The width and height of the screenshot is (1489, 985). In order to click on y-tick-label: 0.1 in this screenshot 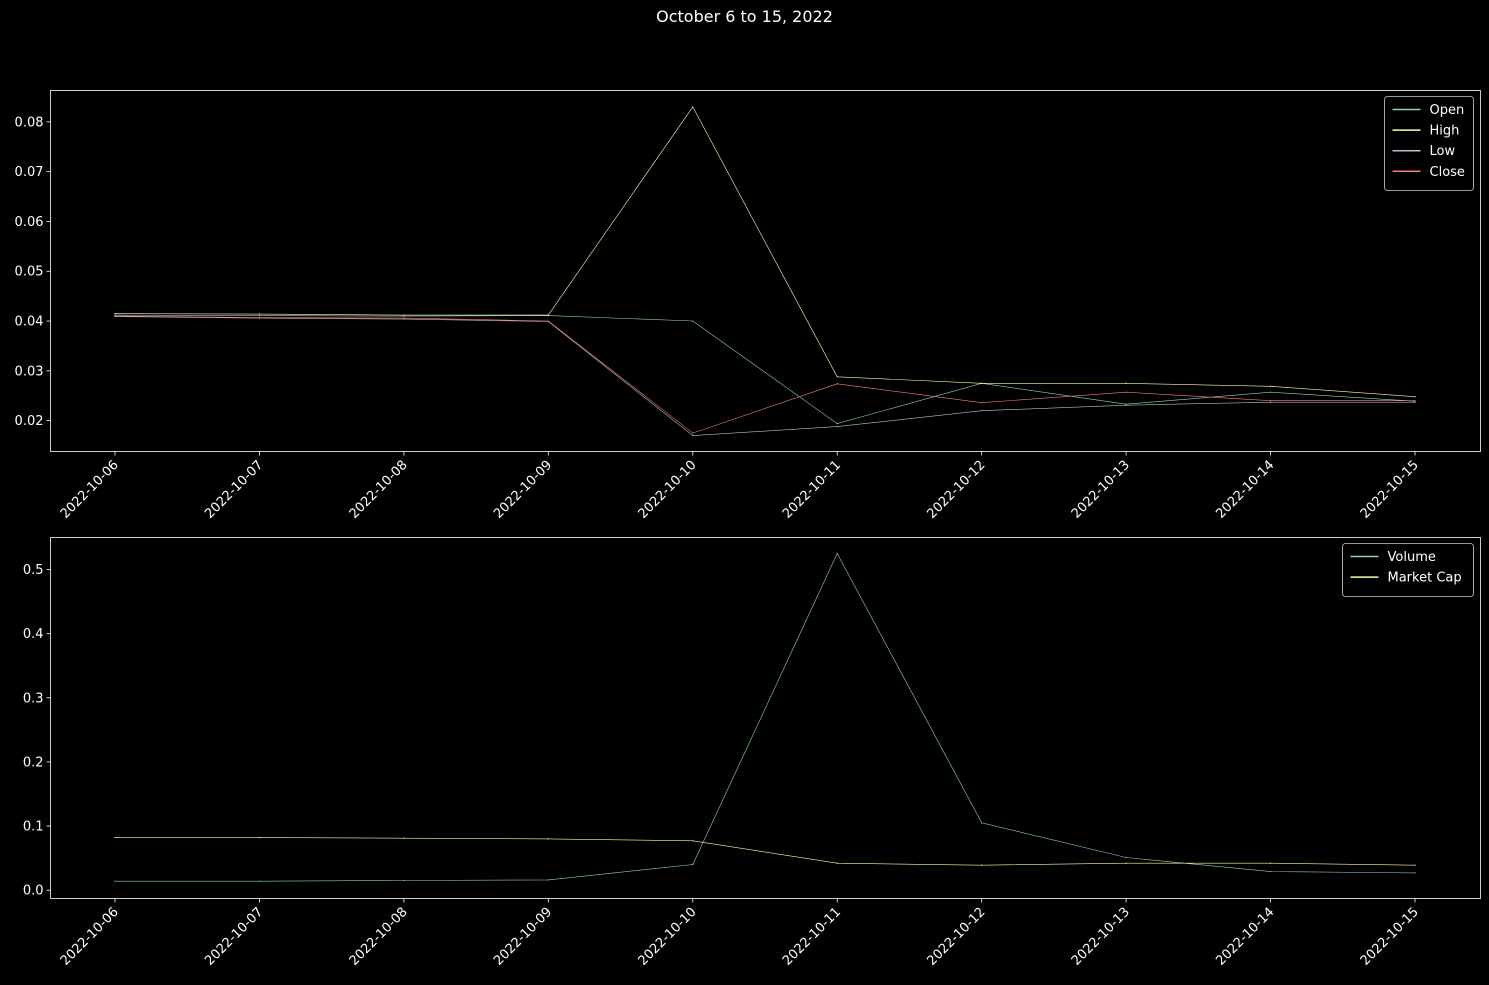, I will do `click(33, 827)`.